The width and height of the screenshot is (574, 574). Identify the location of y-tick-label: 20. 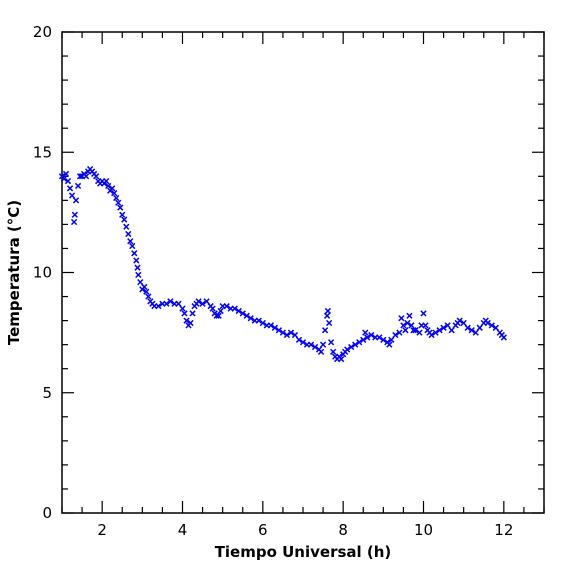
(42, 32).